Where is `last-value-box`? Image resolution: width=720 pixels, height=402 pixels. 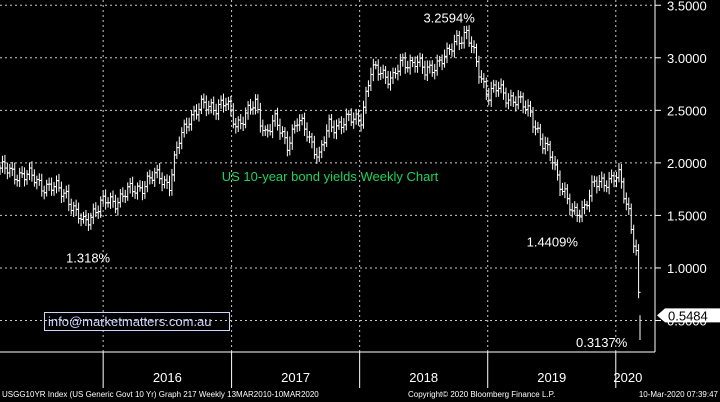
last-value-box is located at coordinates (688, 315).